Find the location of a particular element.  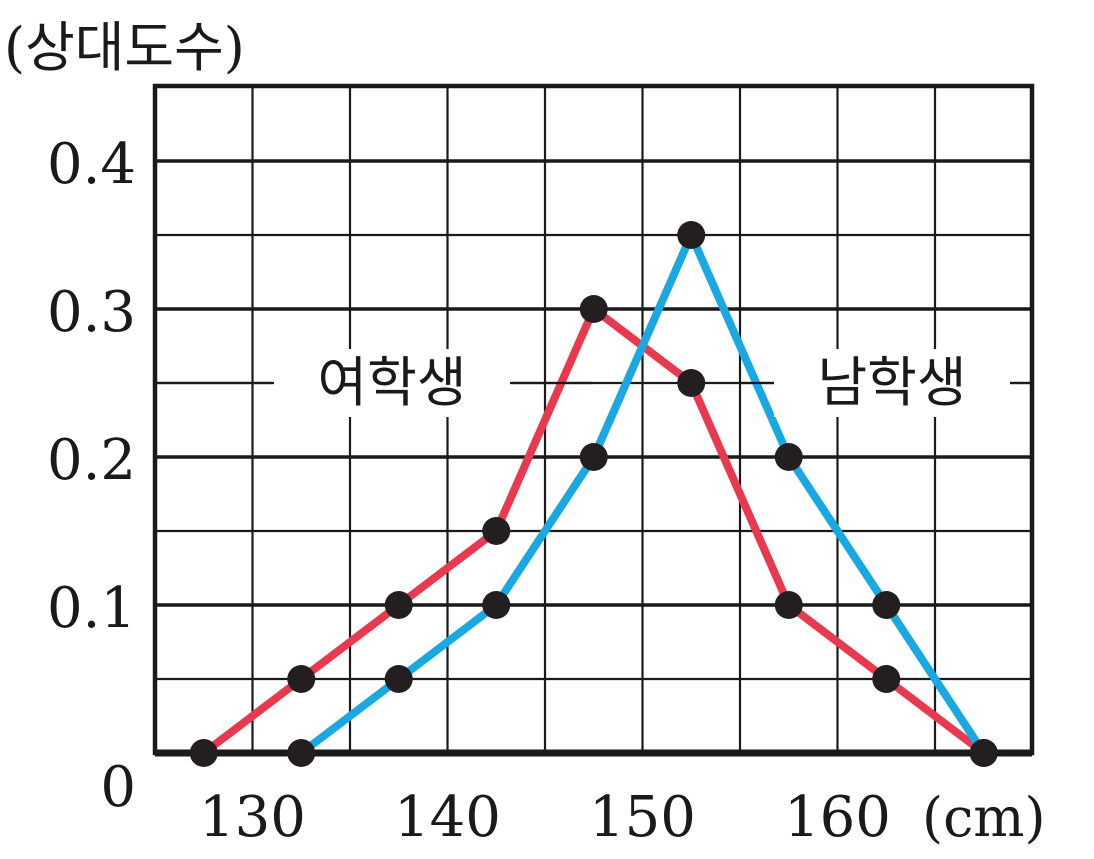

y-tick-label: 0.2 is located at coordinates (91, 460).